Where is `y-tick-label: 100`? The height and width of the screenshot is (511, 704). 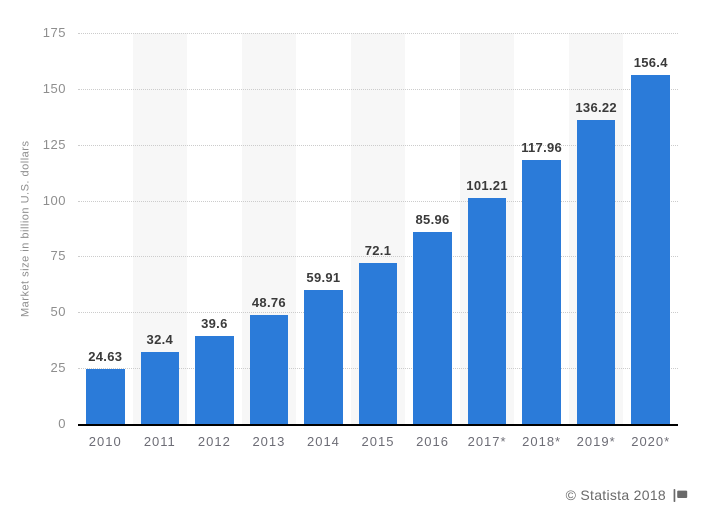
y-tick-label: 100 is located at coordinates (54, 200).